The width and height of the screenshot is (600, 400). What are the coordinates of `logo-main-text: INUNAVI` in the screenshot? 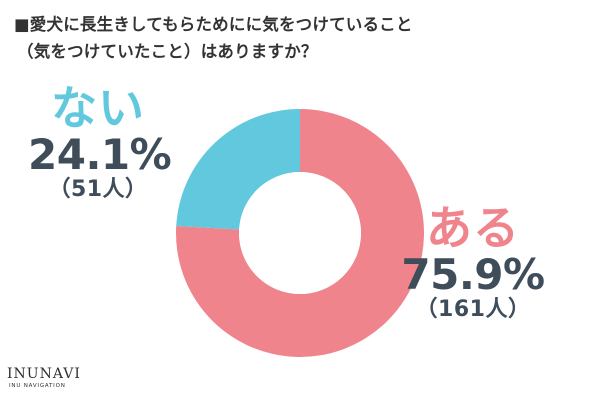 It's located at (44, 374).